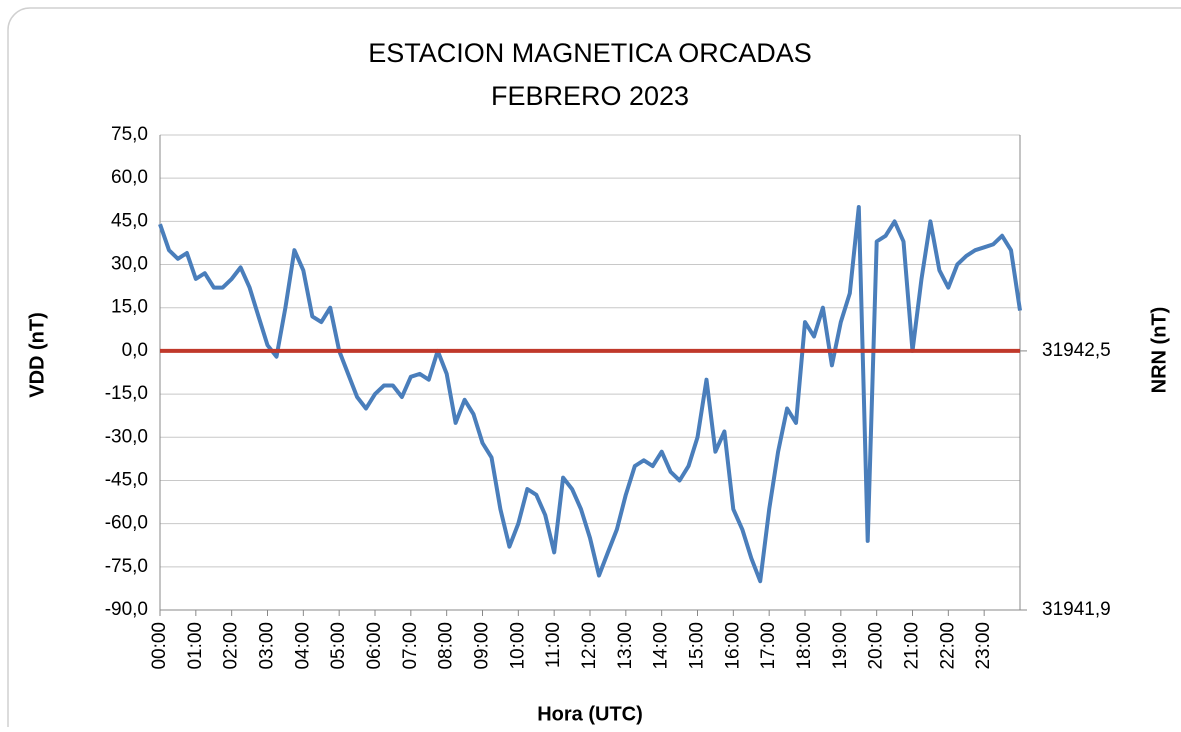  What do you see at coordinates (129, 220) in the screenshot?
I see `y-tick-label: 45,0` at bounding box center [129, 220].